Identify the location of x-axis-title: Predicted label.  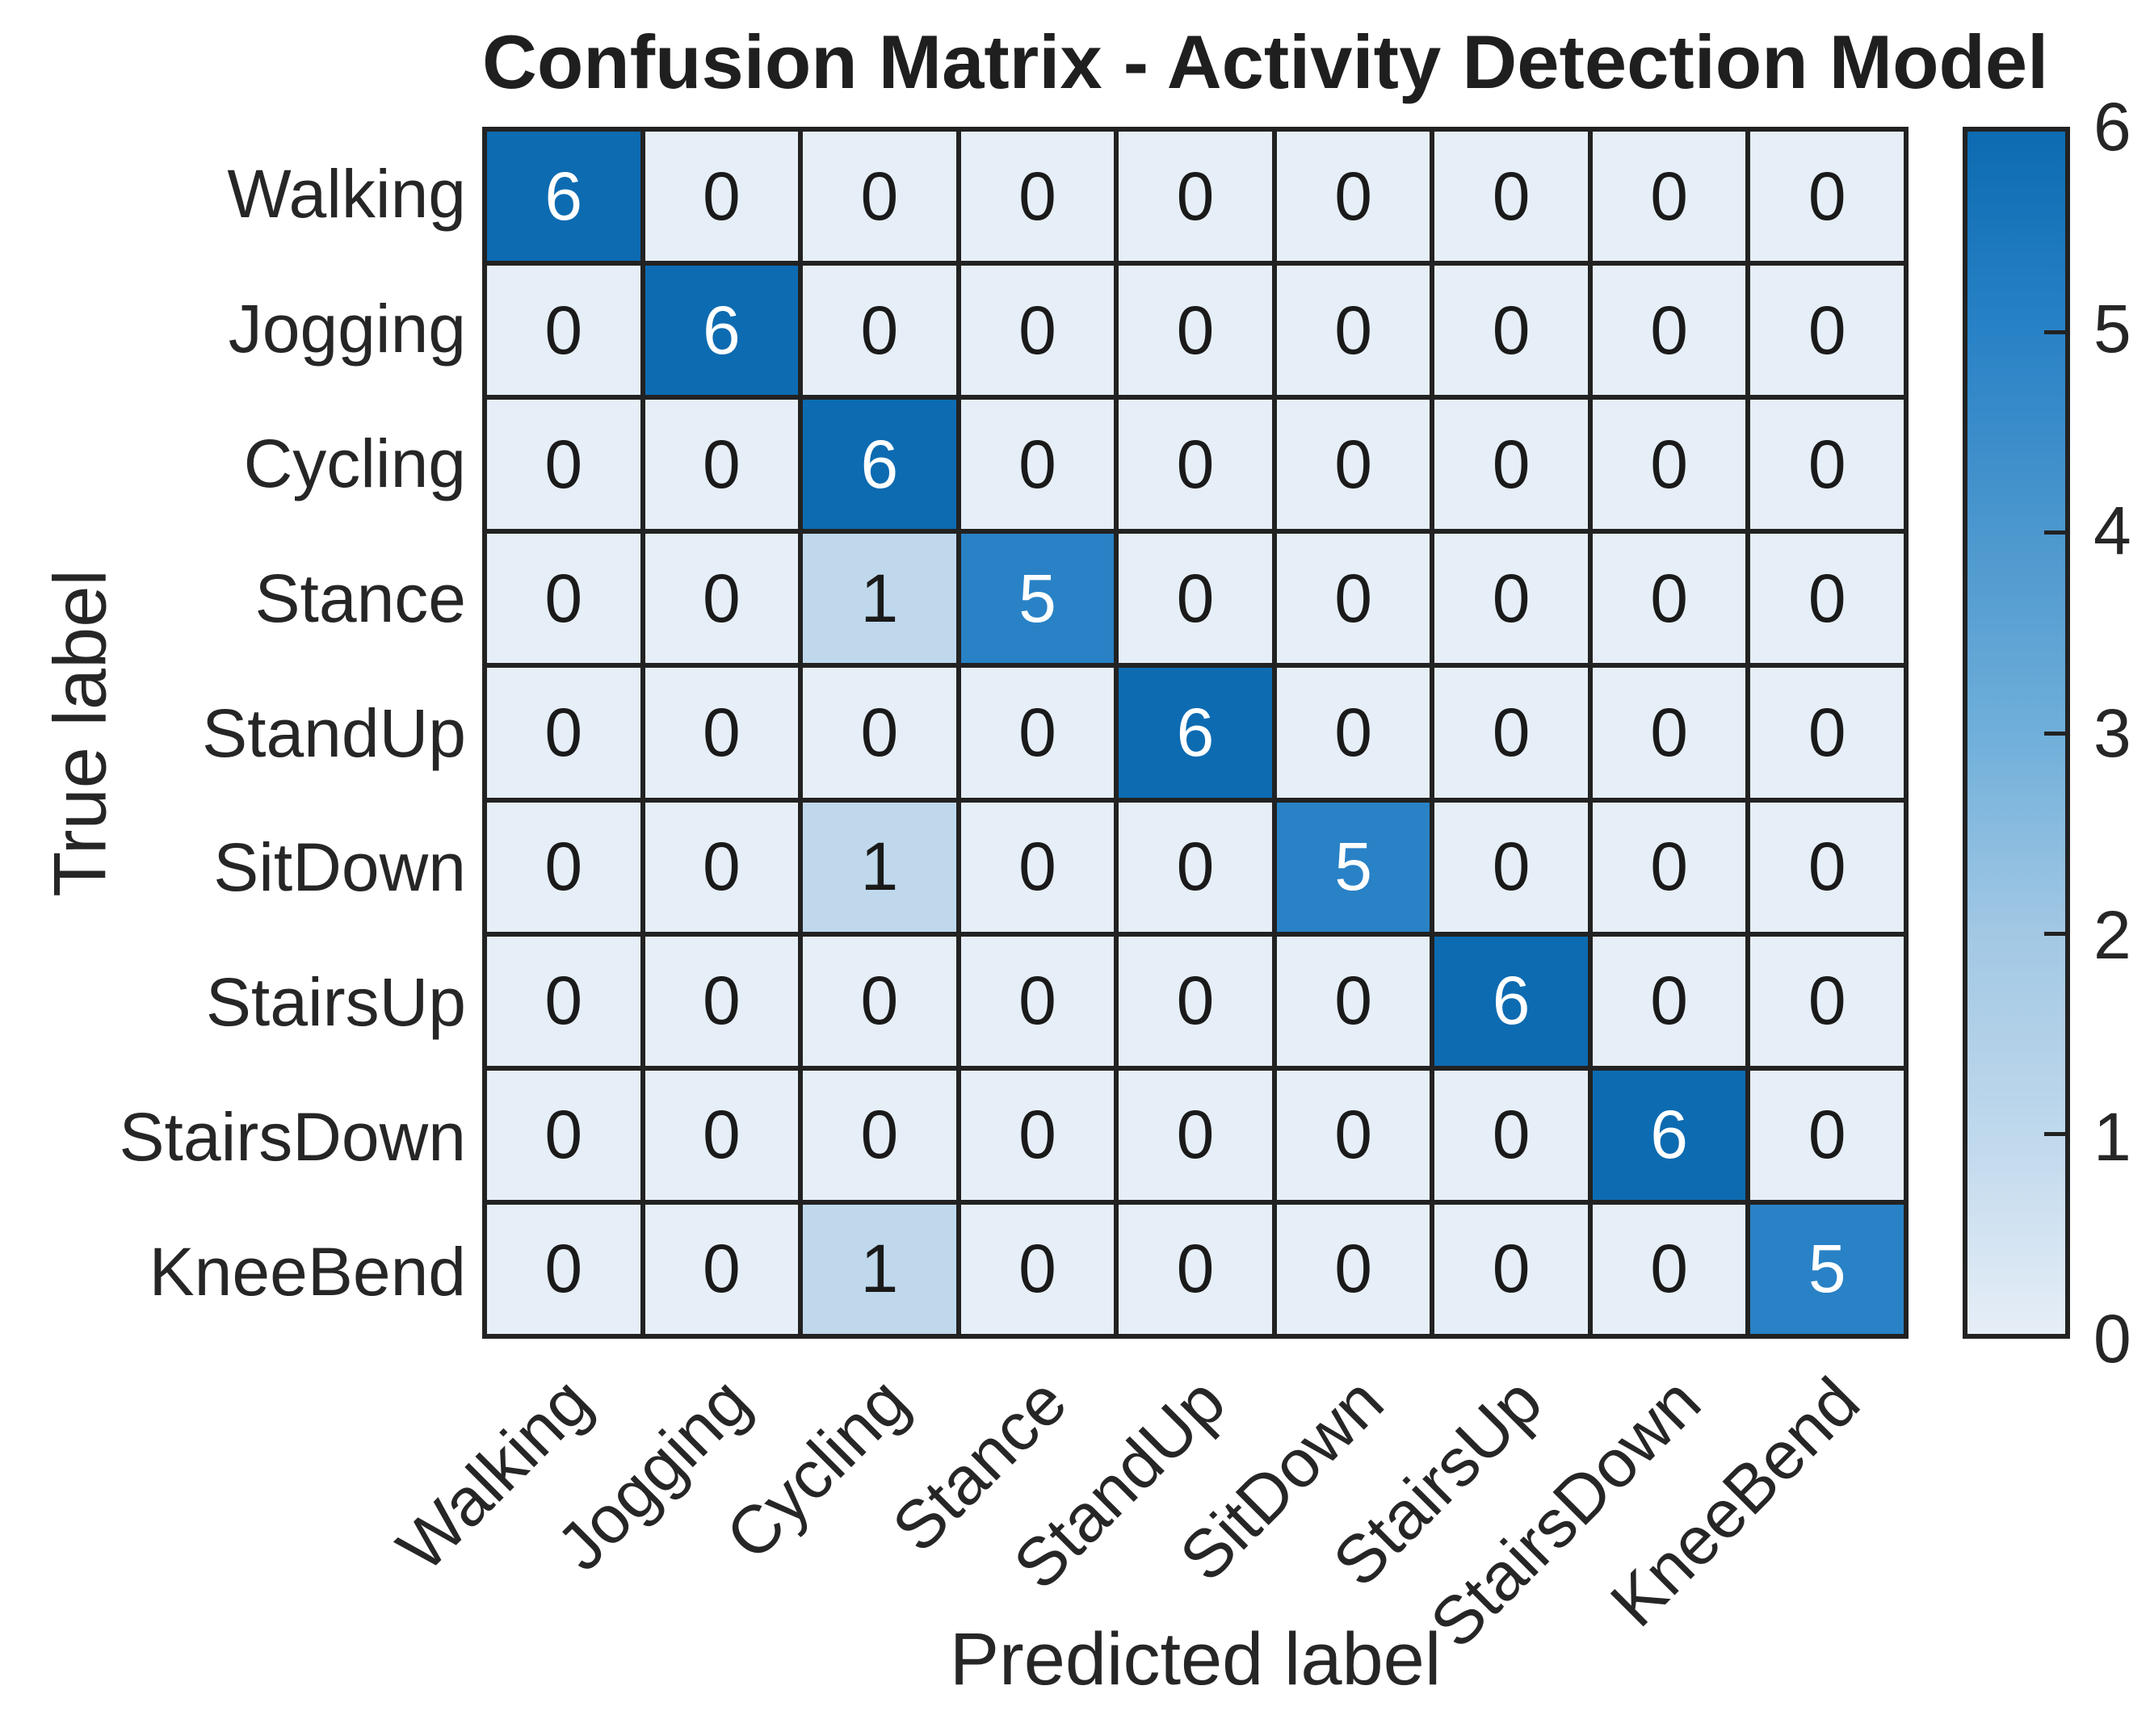
(1195, 1659).